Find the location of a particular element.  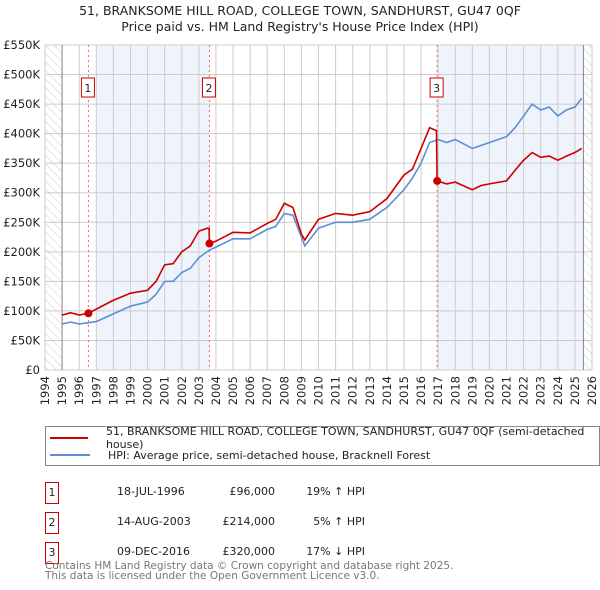

x-tick-label: 2007 is located at coordinates (267, 390).